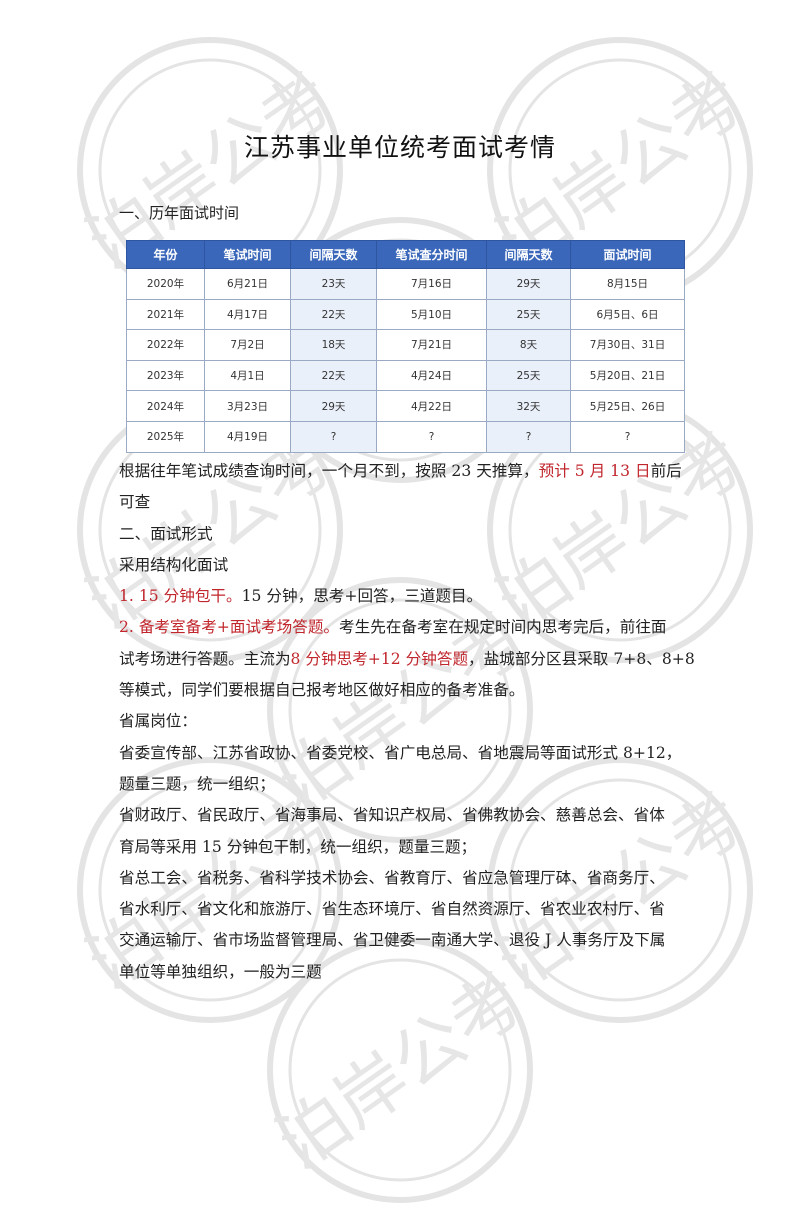 This screenshot has width=800, height=1220. What do you see at coordinates (247, 406) in the screenshot?
I see `table-cell: 3月23日` at bounding box center [247, 406].